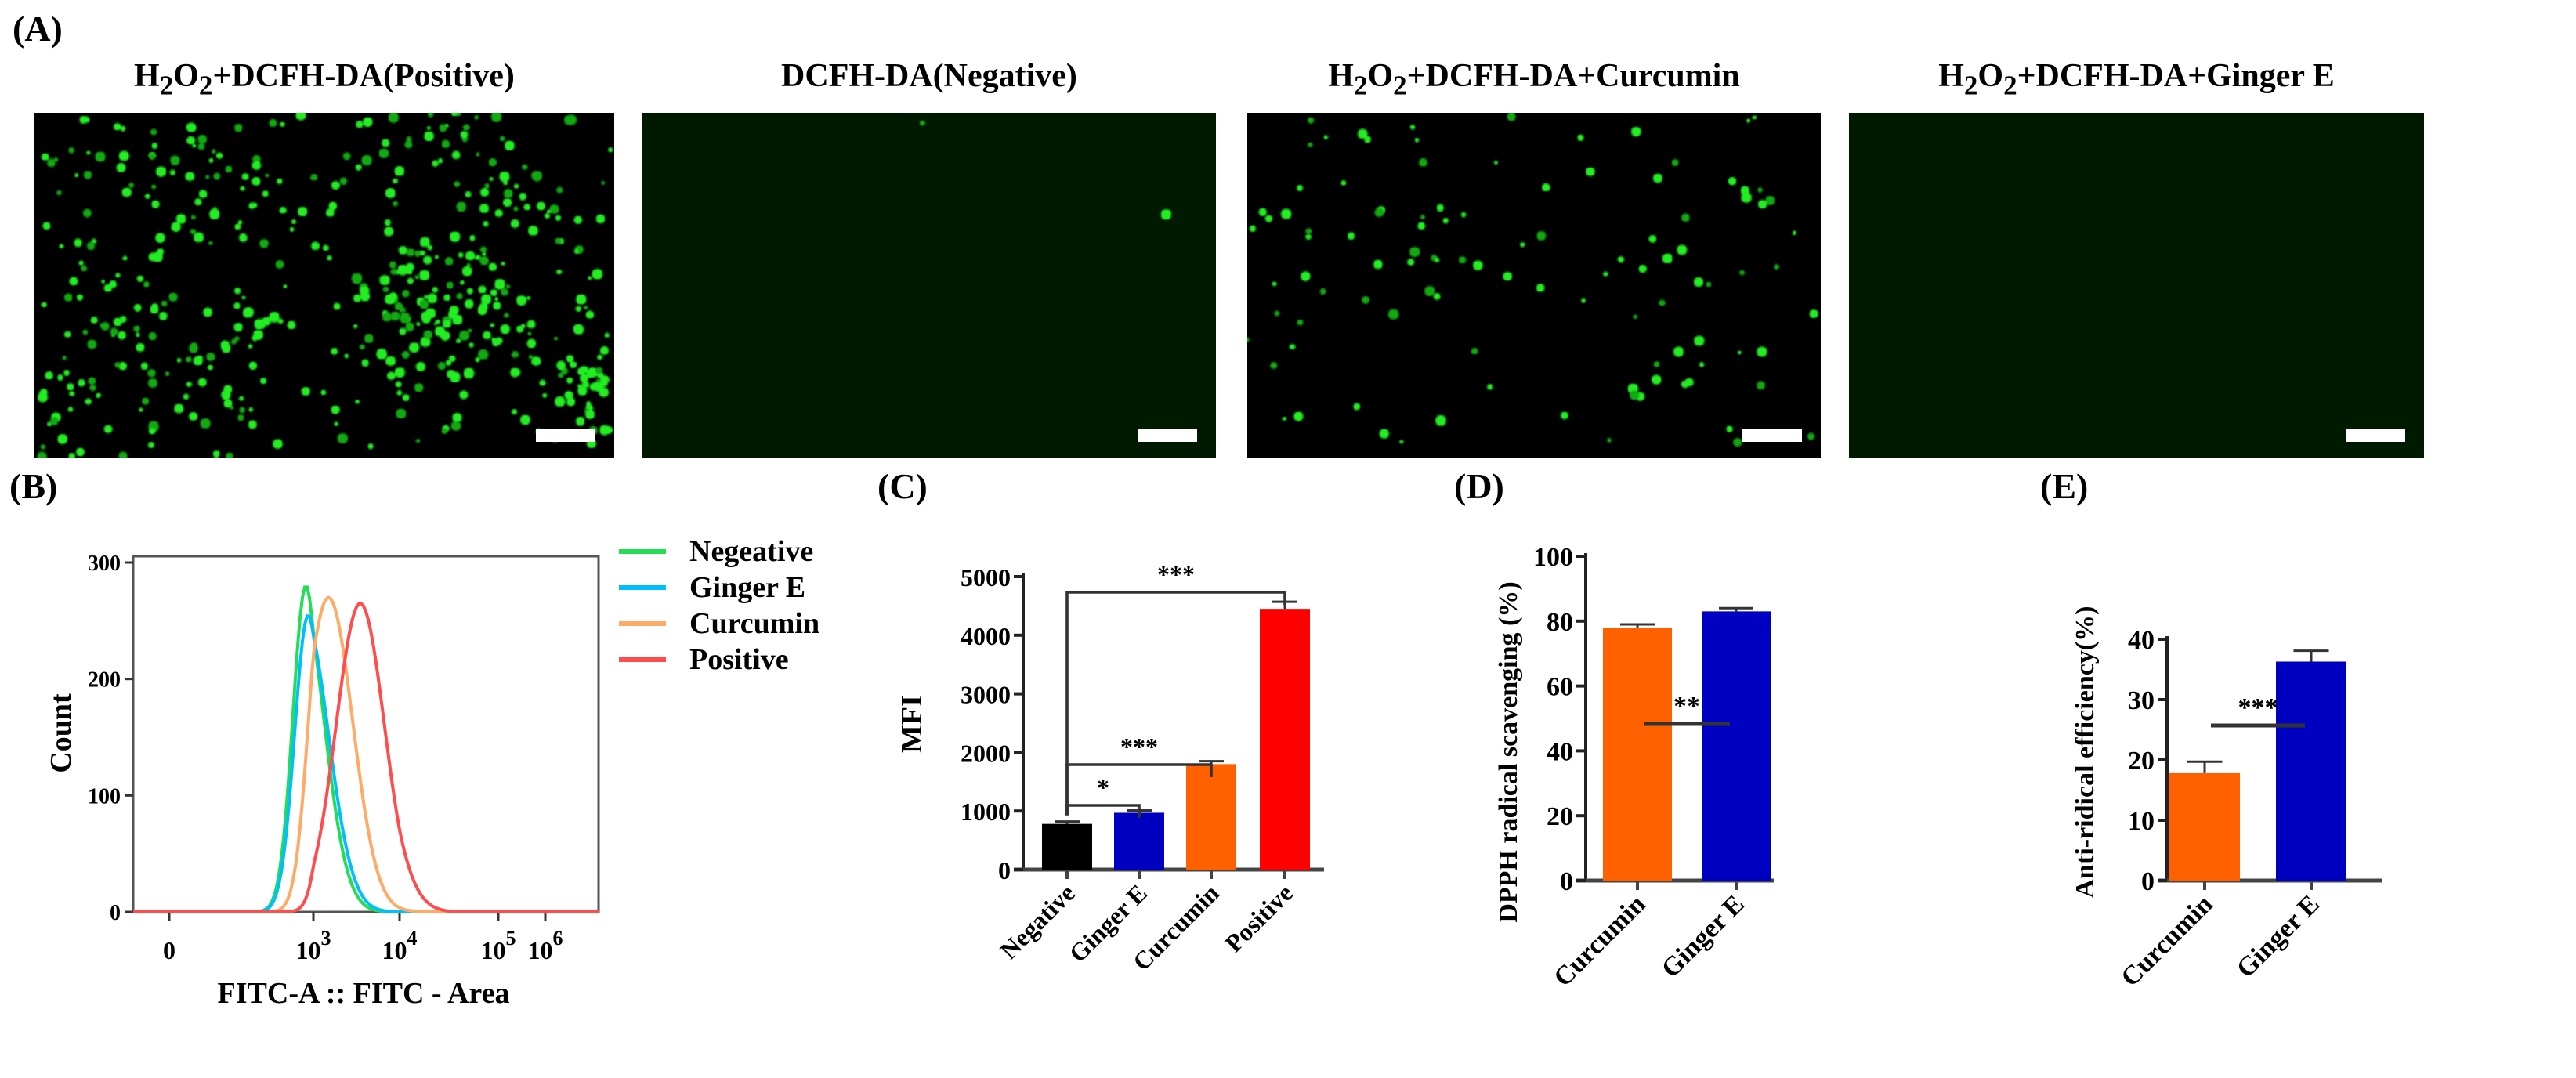 This screenshot has height=1078, width=2576. Describe the element at coordinates (754, 623) in the screenshot. I see `legend-label: Curcumin` at that location.